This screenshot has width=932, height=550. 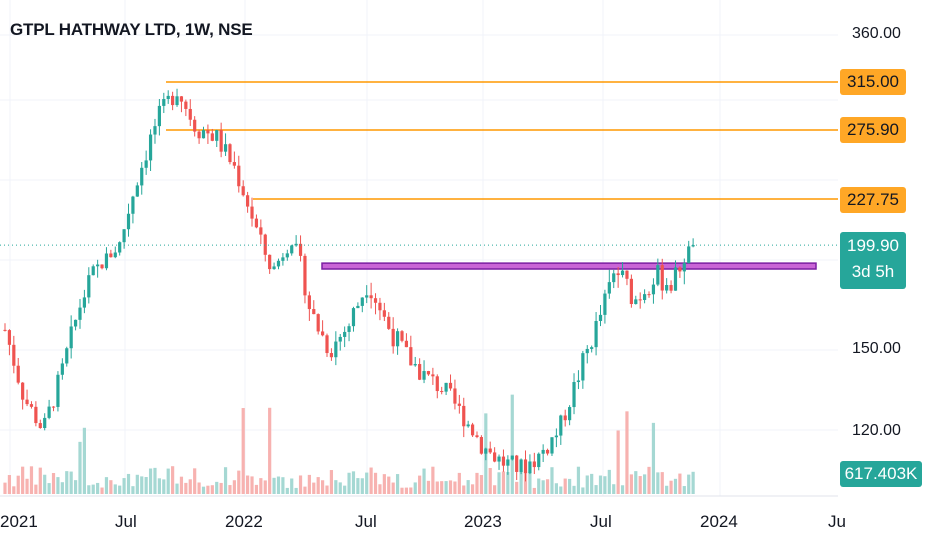 I want to click on price-tick-150: 150.00, so click(x=876, y=348).